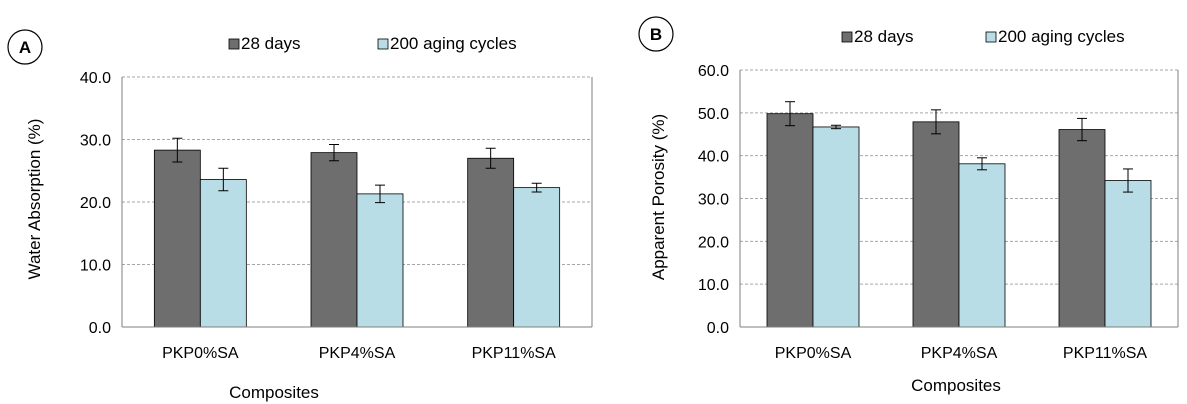 The height and width of the screenshot is (404, 1187). I want to click on panel-a-y-tick-label: 0.0, so click(100, 328).